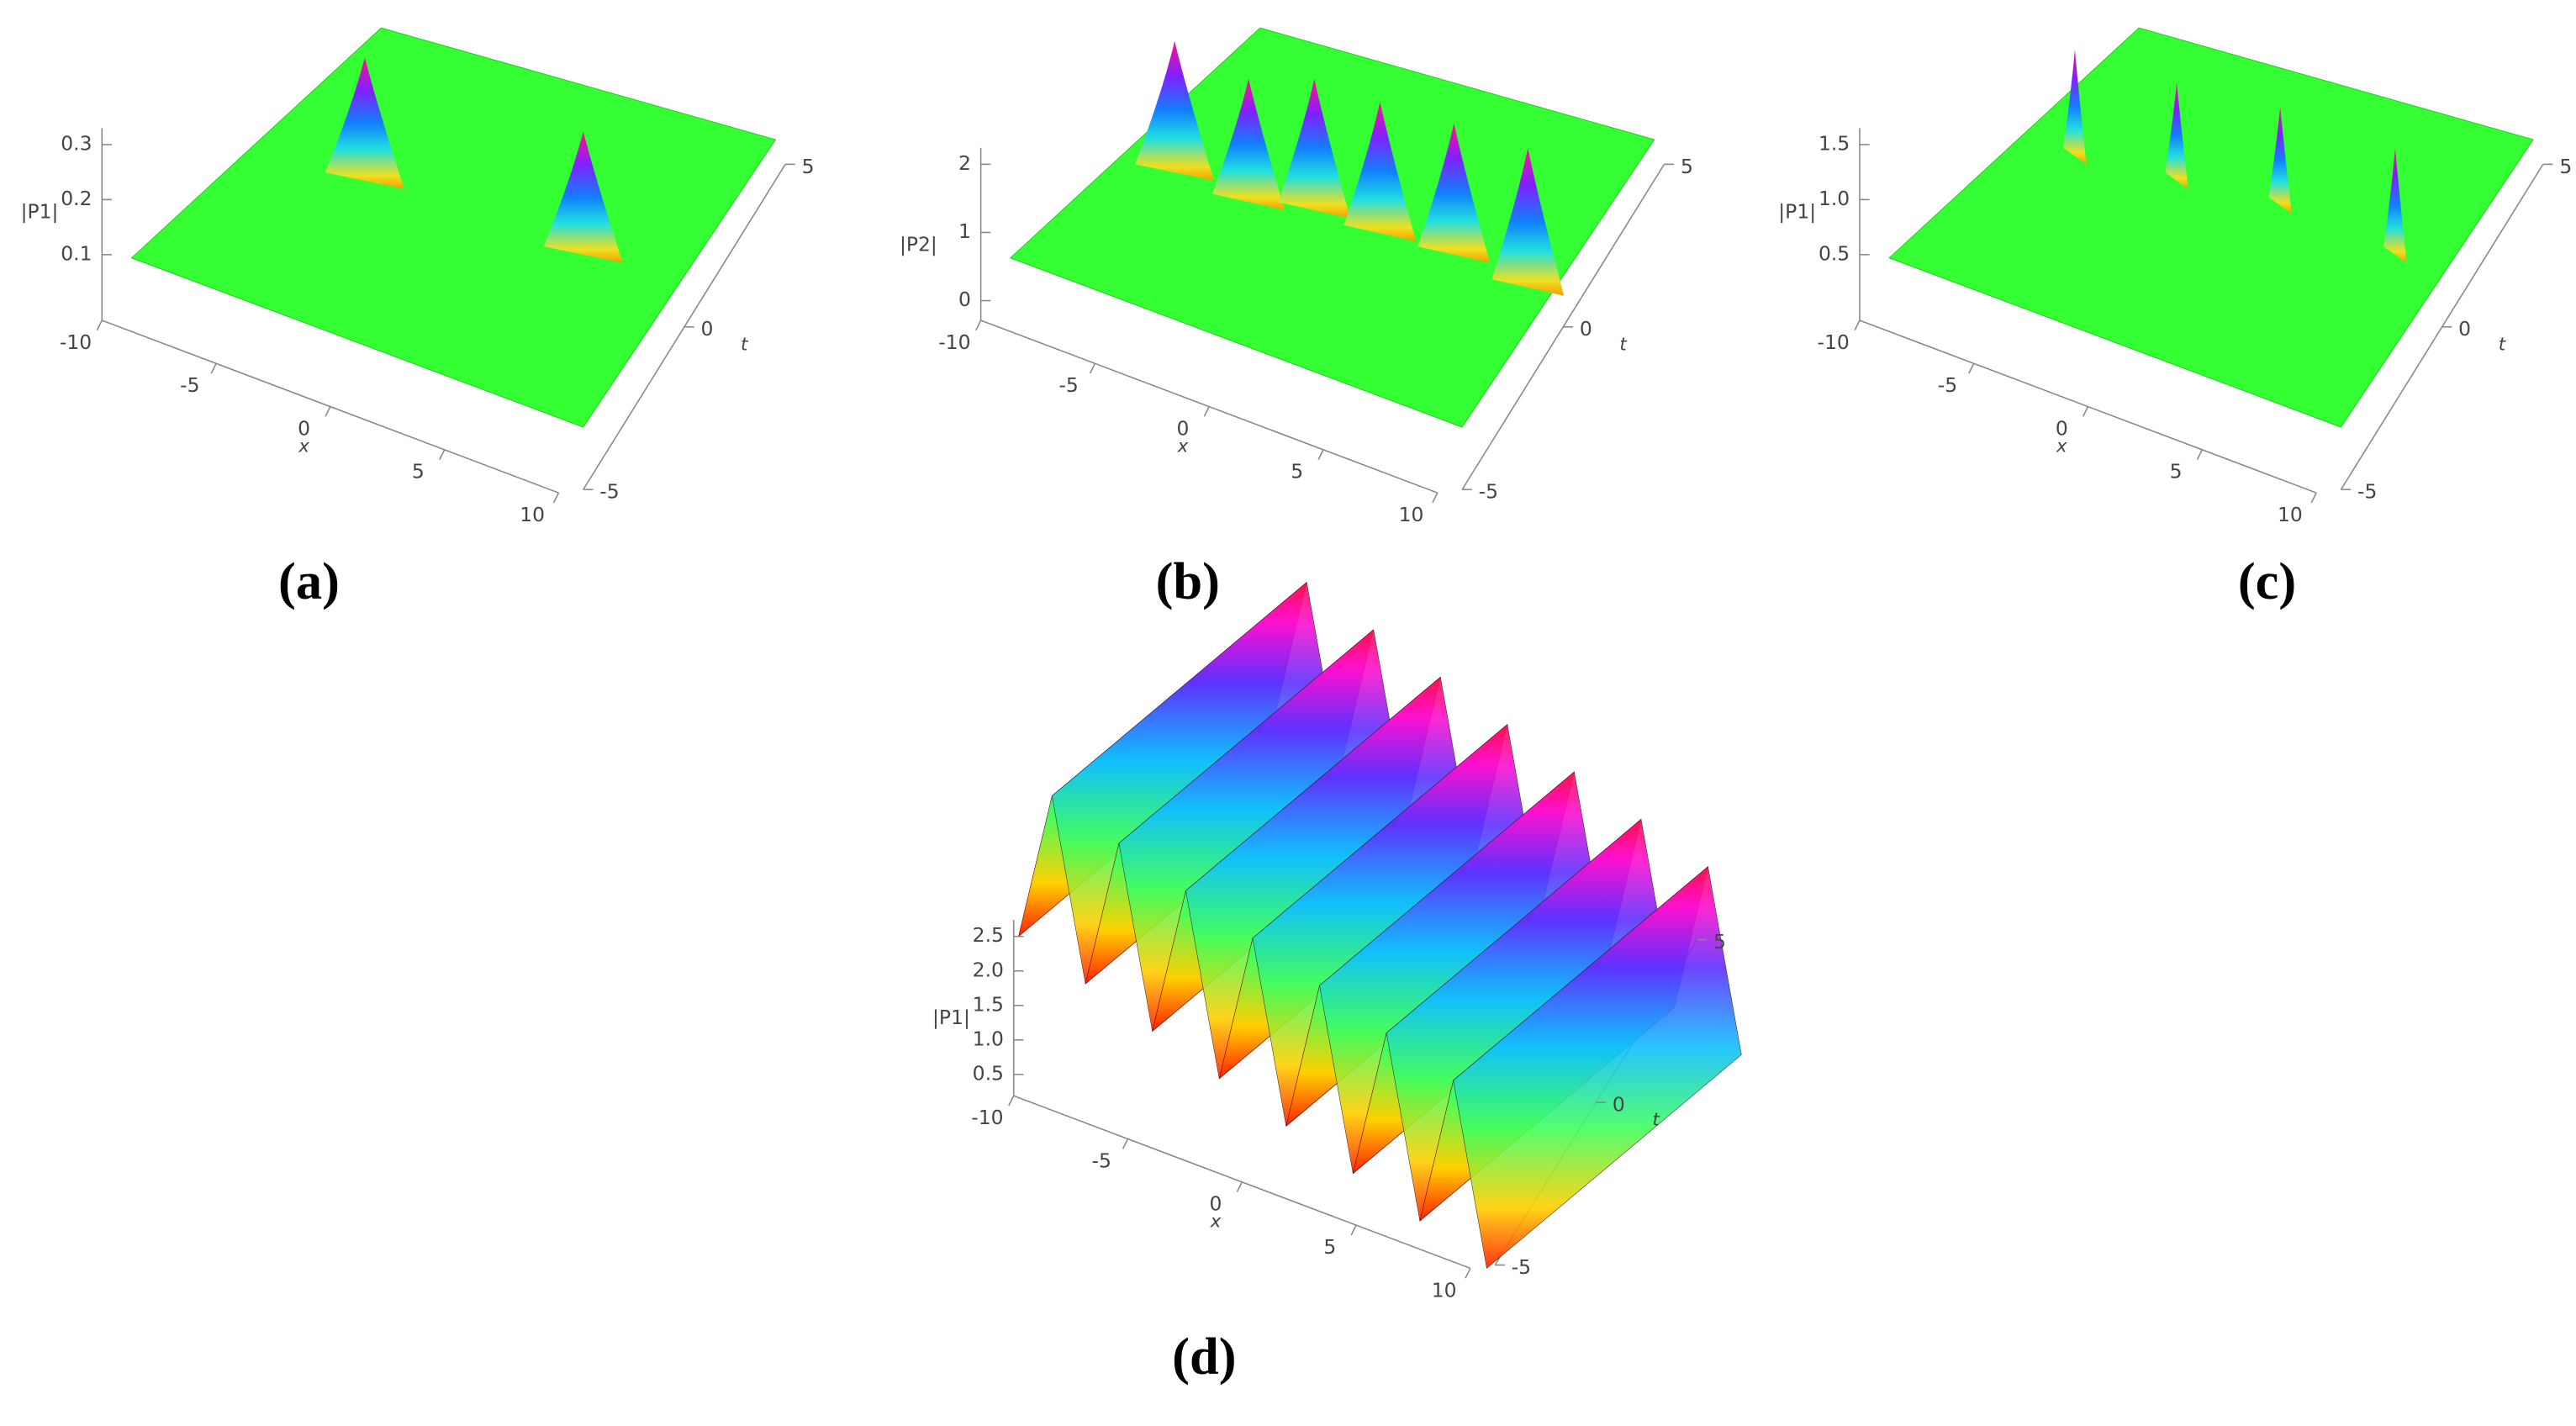 The image size is (2576, 1426). I want to click on panel: 0.5 1.0 1.5 |P1| -10 -5 0 5 10 x -5 0 5 t (c), so click(2175, 318).